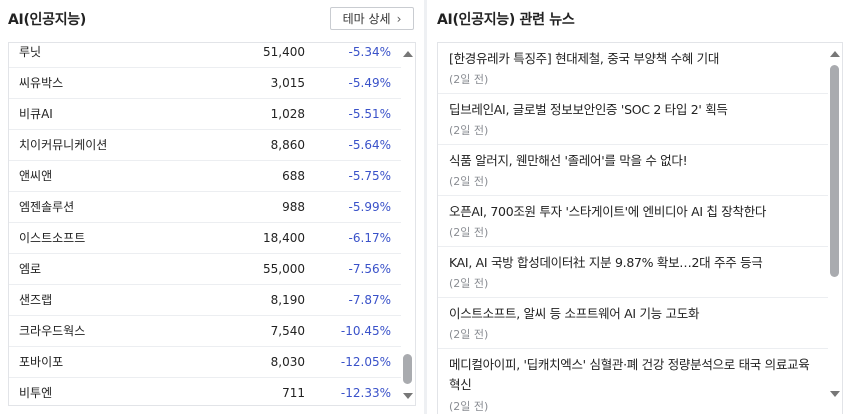  I want to click on table-row: 앤씨앤 688 -5.75%, so click(205, 176).